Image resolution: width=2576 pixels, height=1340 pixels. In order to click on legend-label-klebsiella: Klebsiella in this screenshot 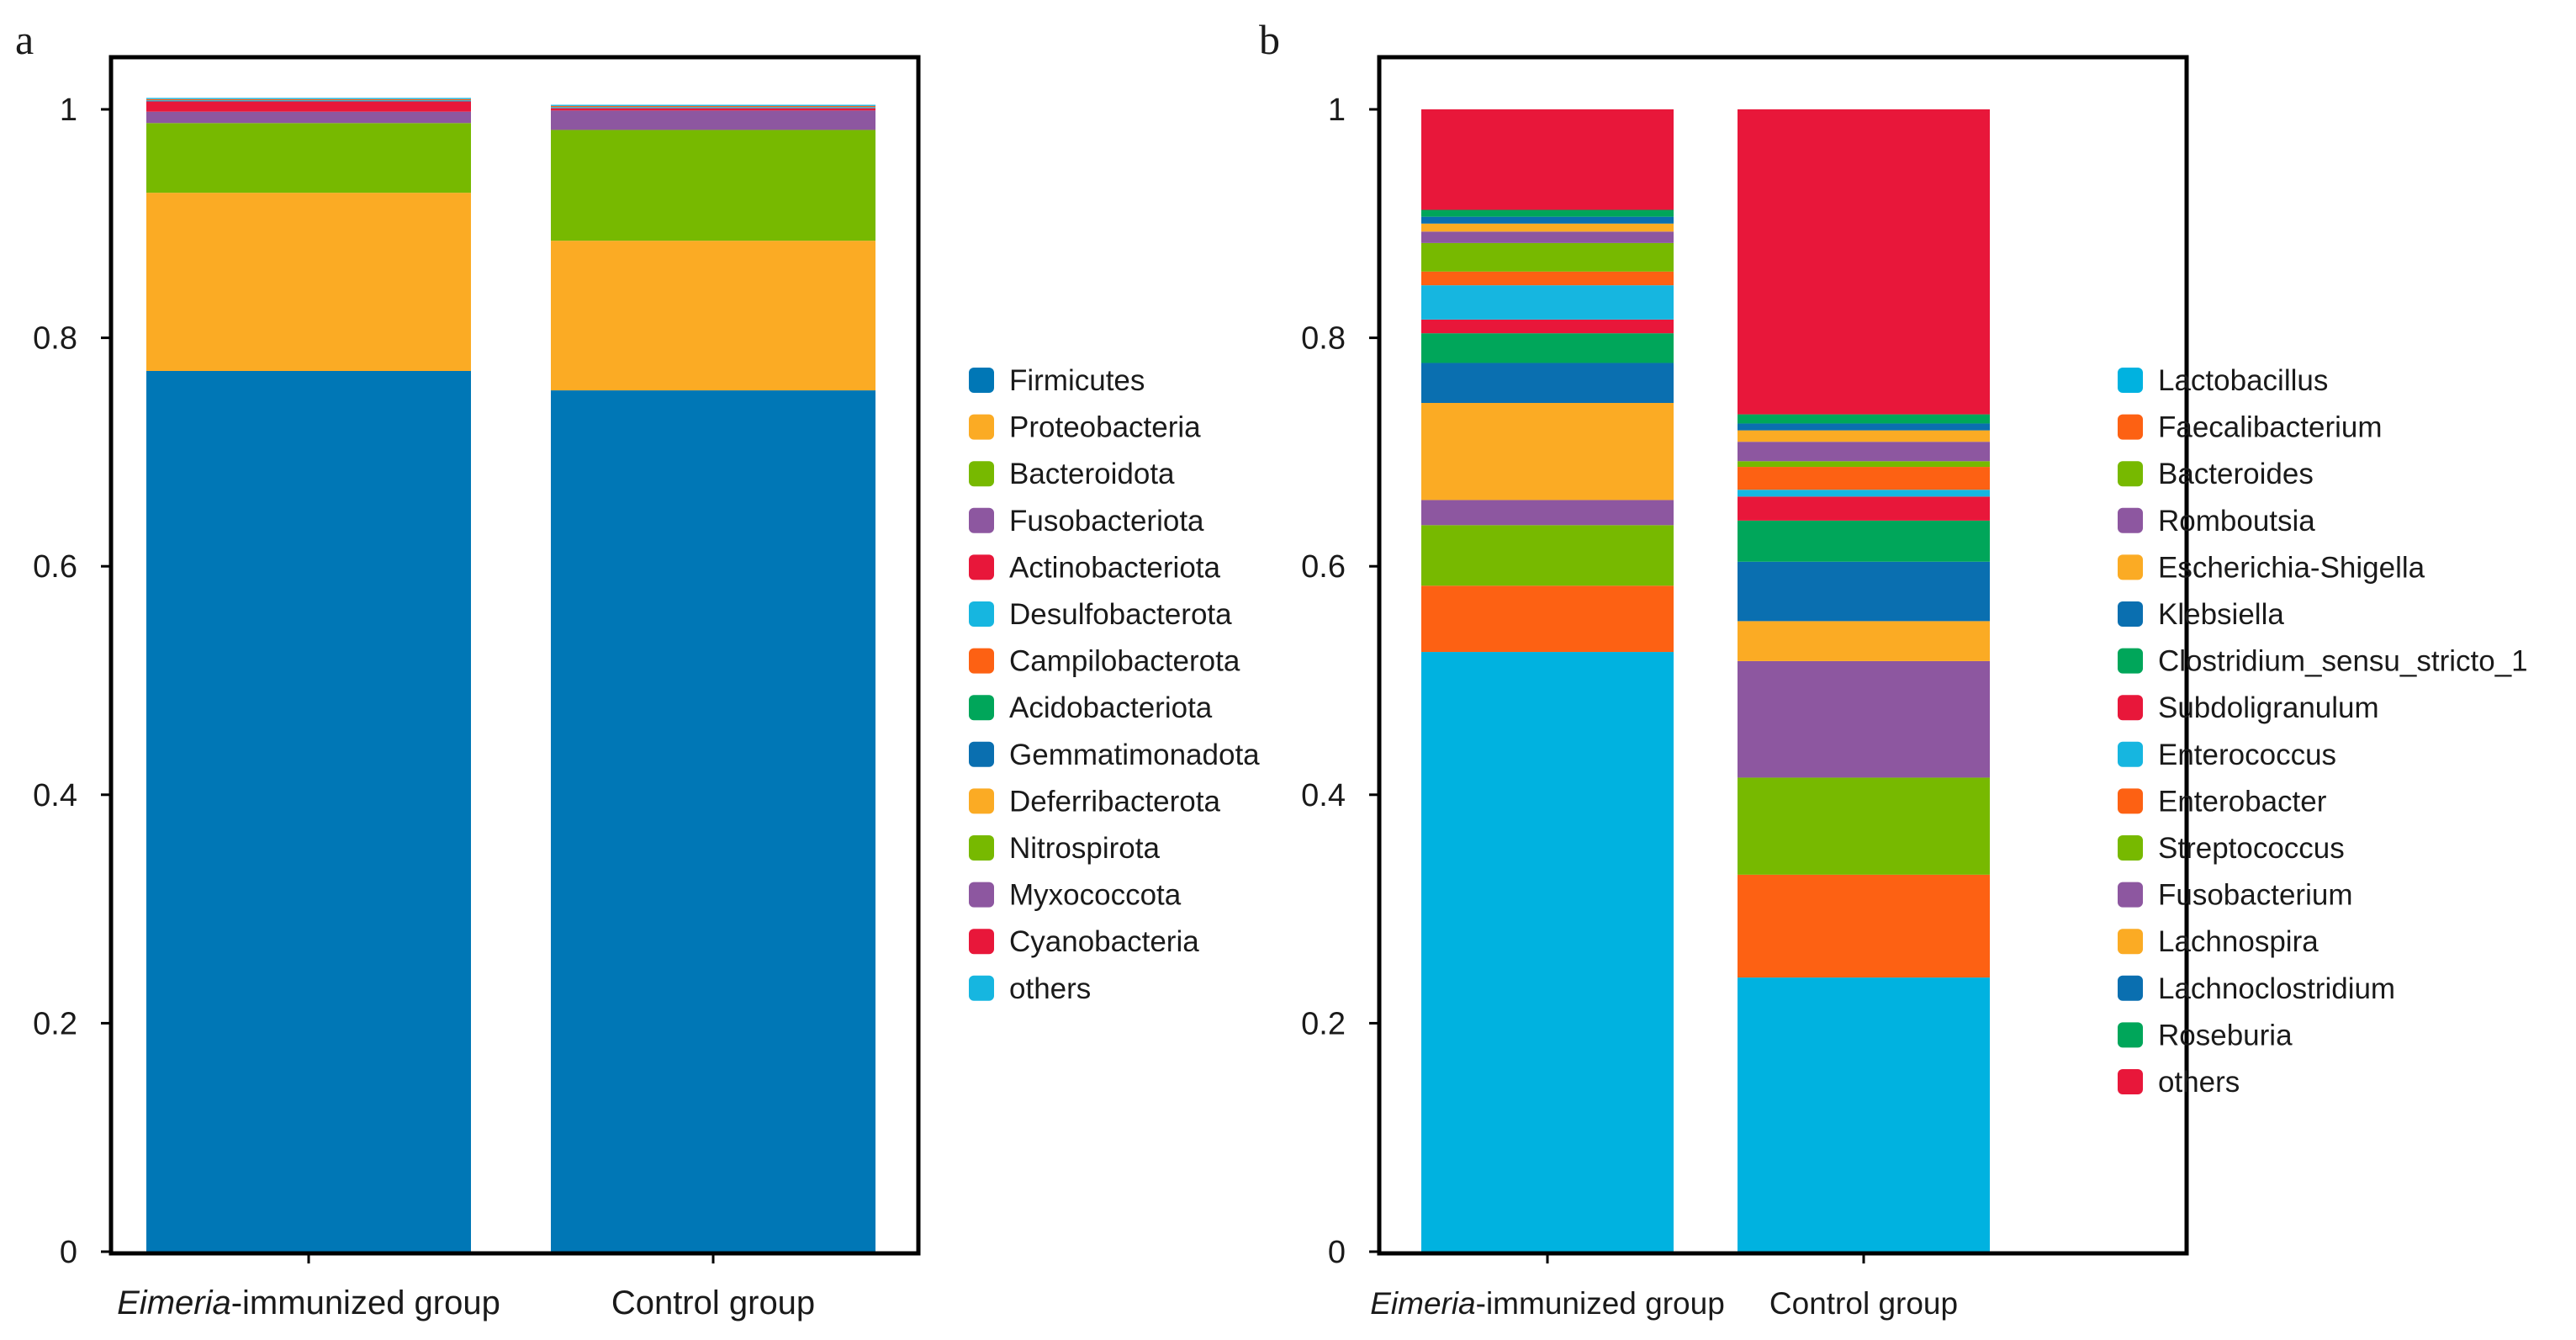, I will do `click(2221, 614)`.